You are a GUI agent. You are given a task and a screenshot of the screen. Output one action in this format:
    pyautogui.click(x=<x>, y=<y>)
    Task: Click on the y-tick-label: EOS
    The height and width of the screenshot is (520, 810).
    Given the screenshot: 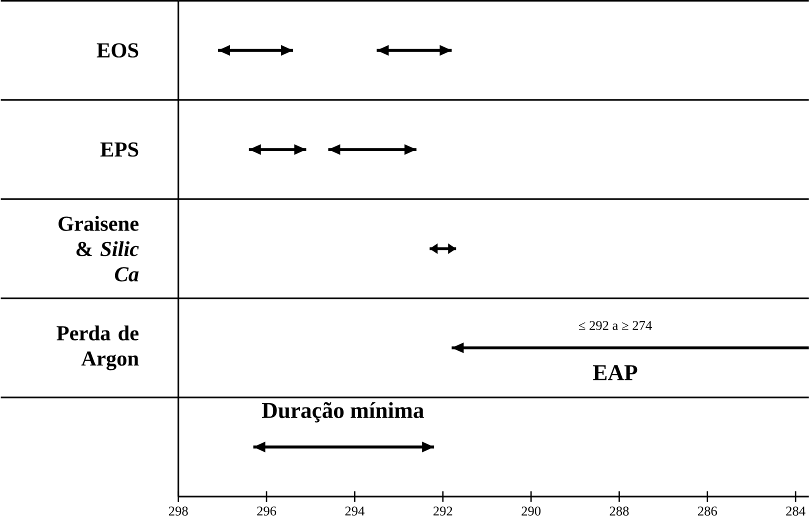 What is the action you would take?
    pyautogui.click(x=117, y=50)
    